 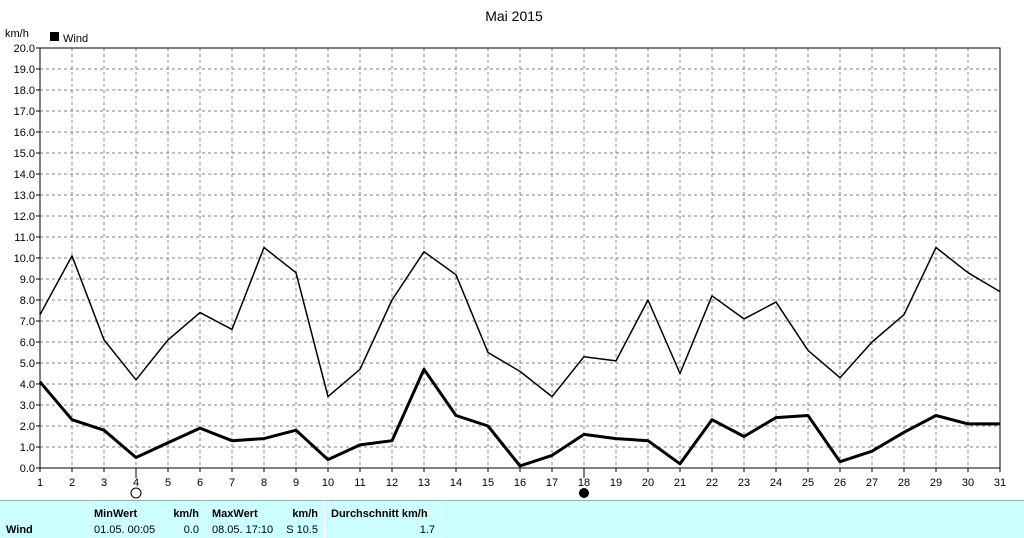 What do you see at coordinates (302, 530) in the screenshot?
I see `max-value: S 10.5` at bounding box center [302, 530].